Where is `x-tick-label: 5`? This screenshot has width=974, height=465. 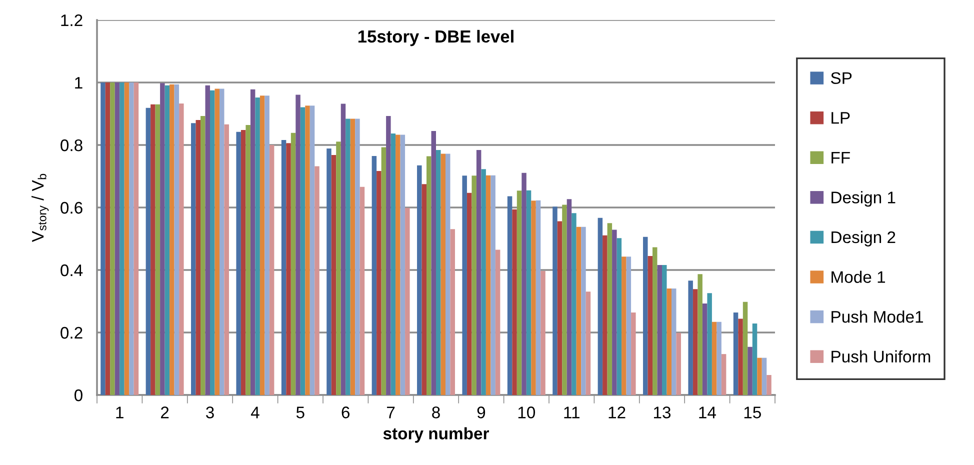
x-tick-label: 5 is located at coordinates (300, 412).